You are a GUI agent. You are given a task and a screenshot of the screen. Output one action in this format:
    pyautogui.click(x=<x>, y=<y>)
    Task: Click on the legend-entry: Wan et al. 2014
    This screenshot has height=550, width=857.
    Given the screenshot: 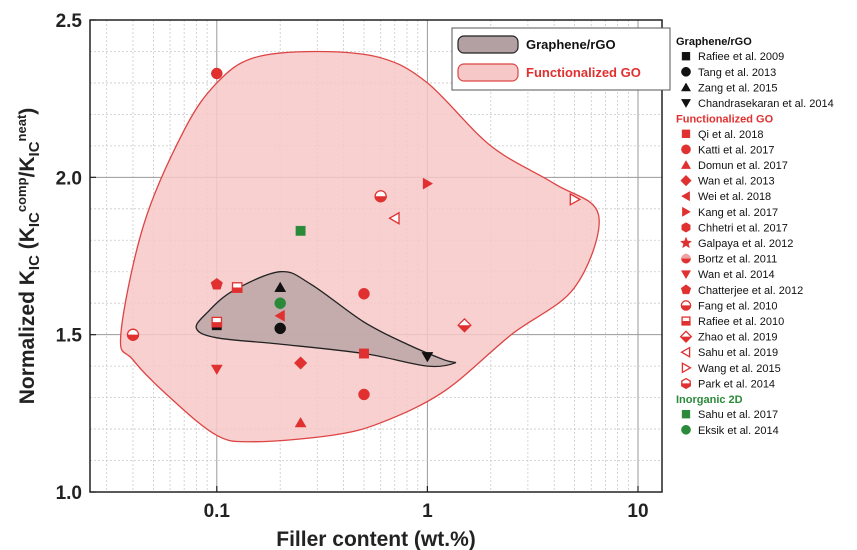 What is the action you would take?
    pyautogui.click(x=736, y=275)
    